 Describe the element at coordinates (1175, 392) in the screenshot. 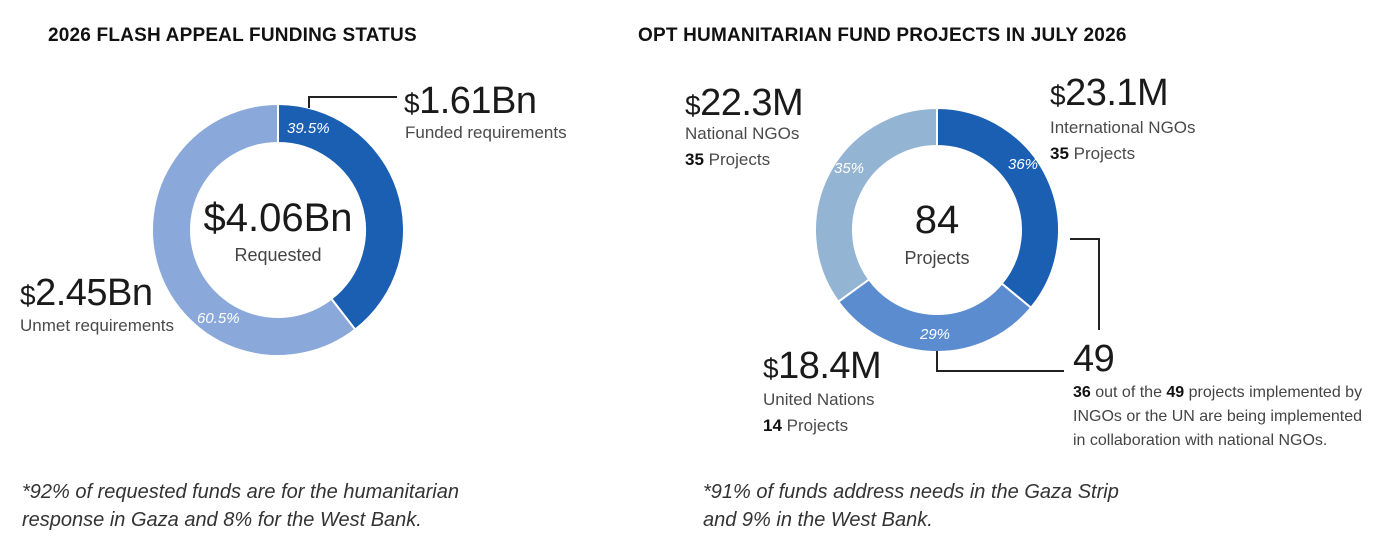

I see `collab-n2: 49` at that location.